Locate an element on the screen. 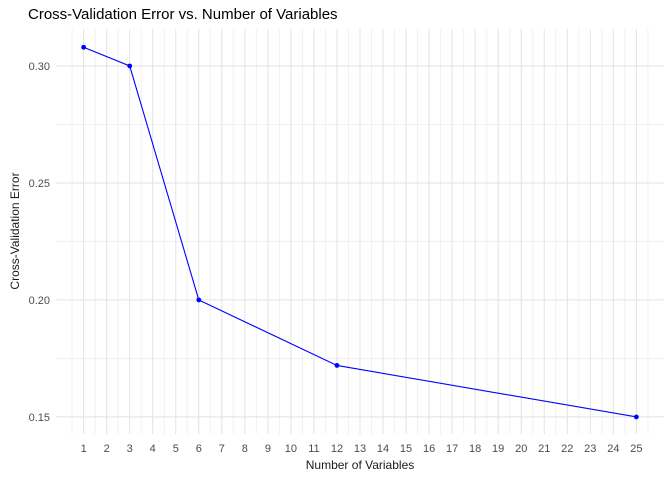 This screenshot has width=672, height=480. x-tick-label: 12 is located at coordinates (337, 449).